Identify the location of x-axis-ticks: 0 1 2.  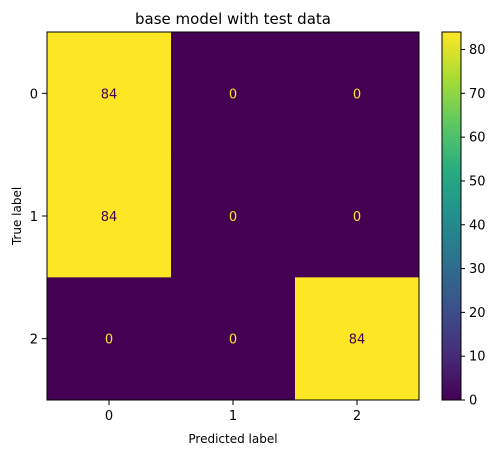
(233, 412).